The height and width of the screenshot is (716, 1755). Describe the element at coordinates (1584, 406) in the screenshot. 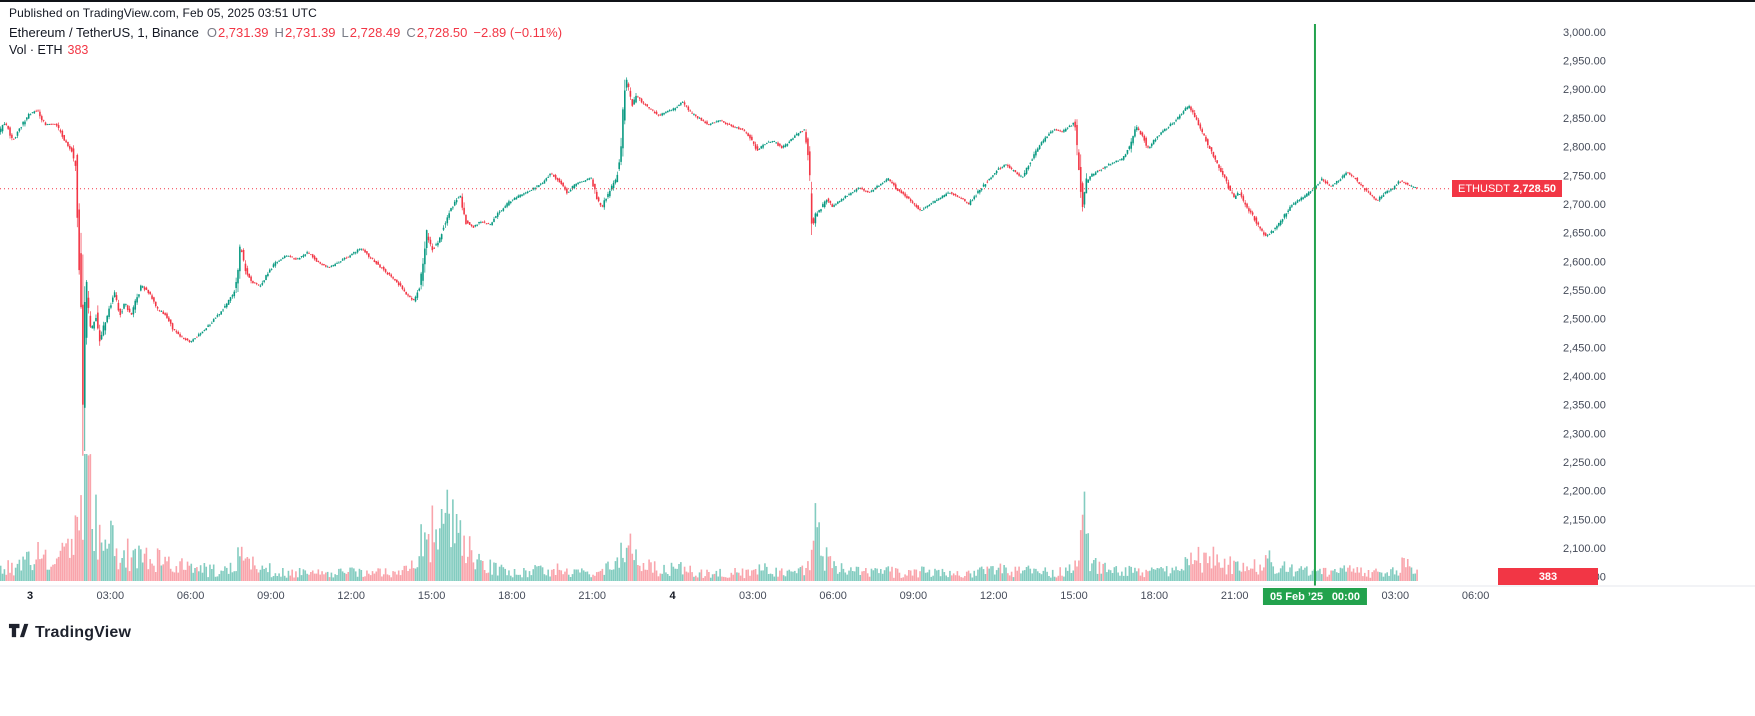

I see `price-tick-label: 2,350.00` at that location.